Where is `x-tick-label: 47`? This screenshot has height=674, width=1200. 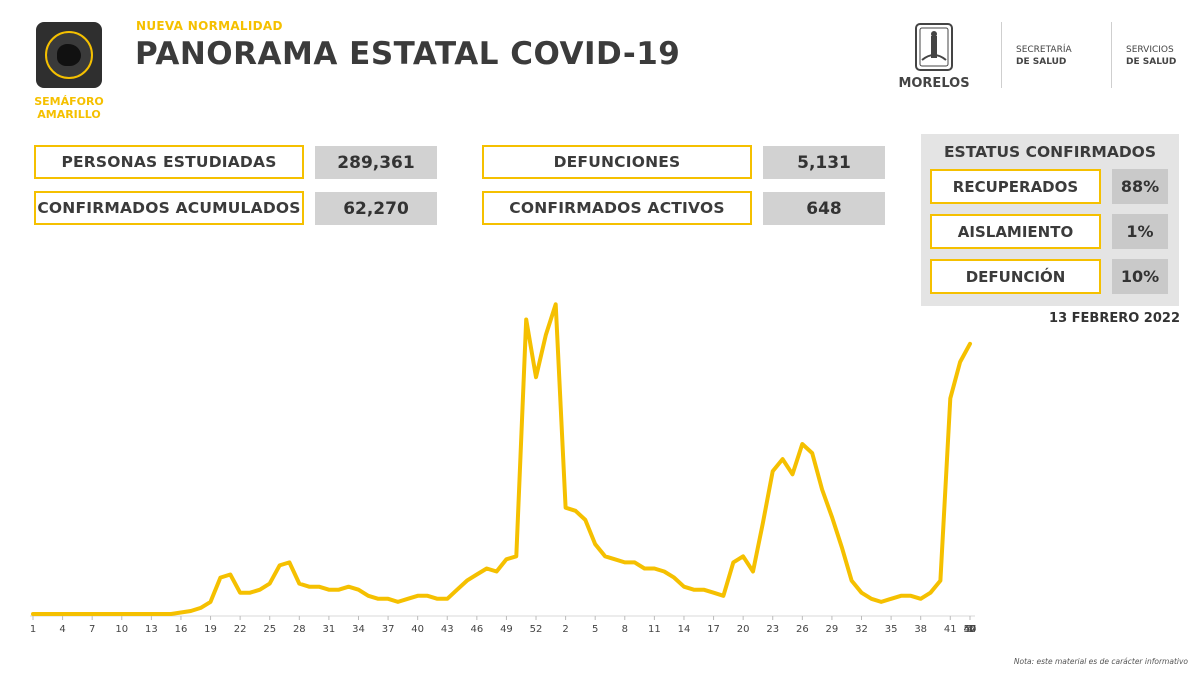
x-tick-label: 47 is located at coordinates (970, 629).